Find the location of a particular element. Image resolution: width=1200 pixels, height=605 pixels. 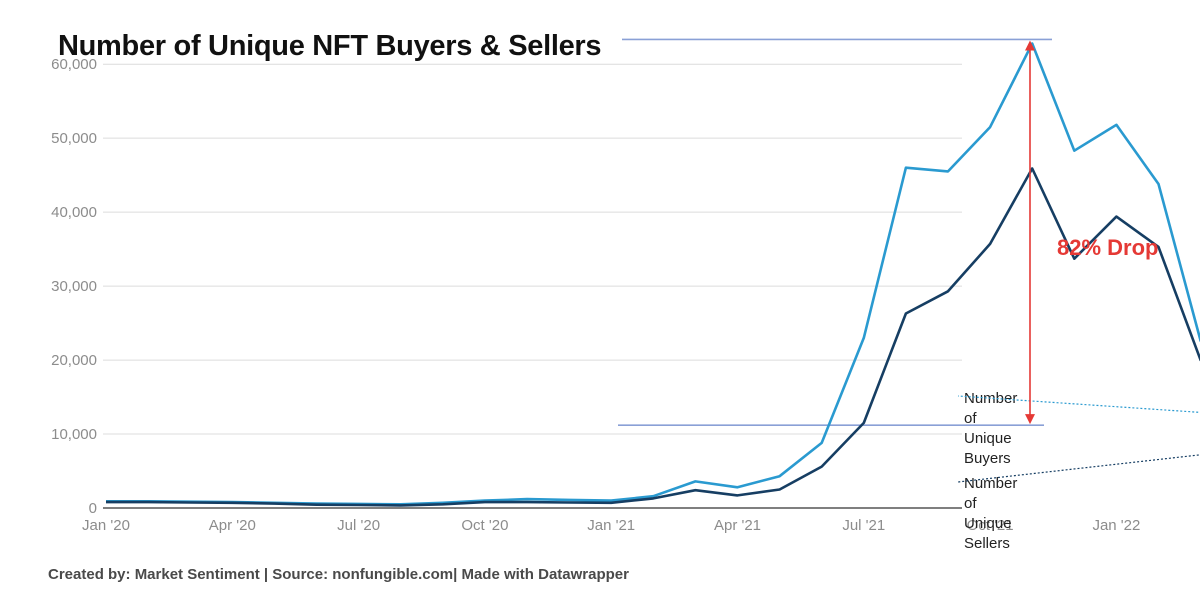

x-tick-label: Jan '20 is located at coordinates (106, 525).